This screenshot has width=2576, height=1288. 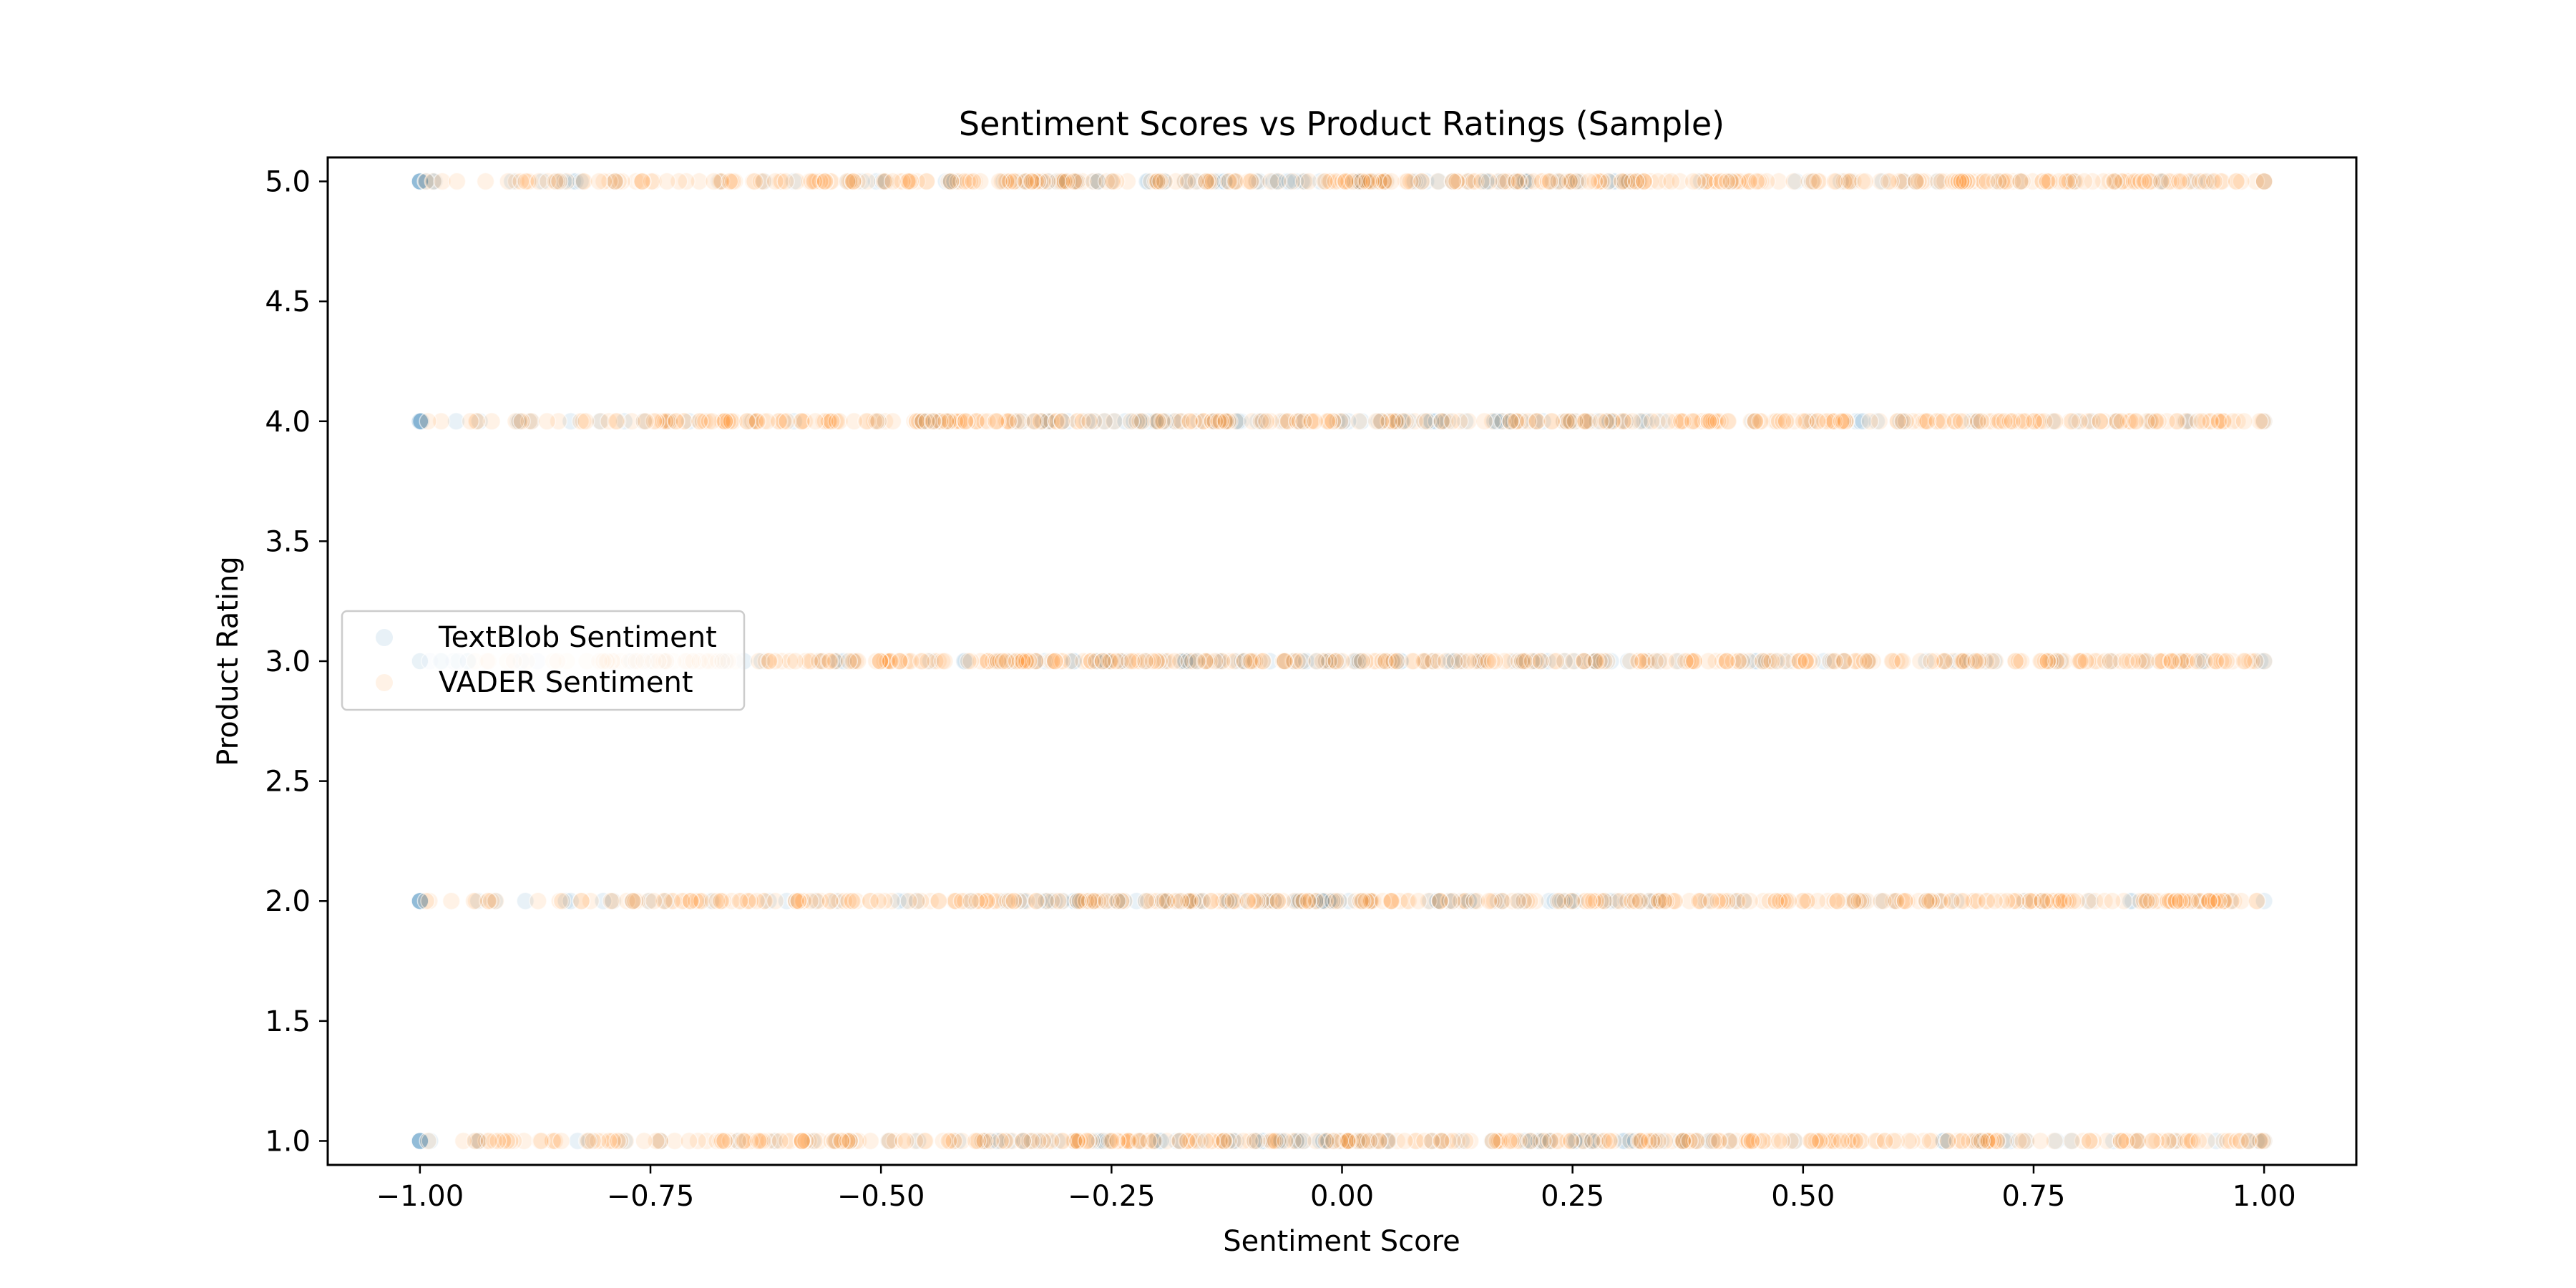 I want to click on legend-label-vader: VADER Sentiment, so click(x=566, y=682).